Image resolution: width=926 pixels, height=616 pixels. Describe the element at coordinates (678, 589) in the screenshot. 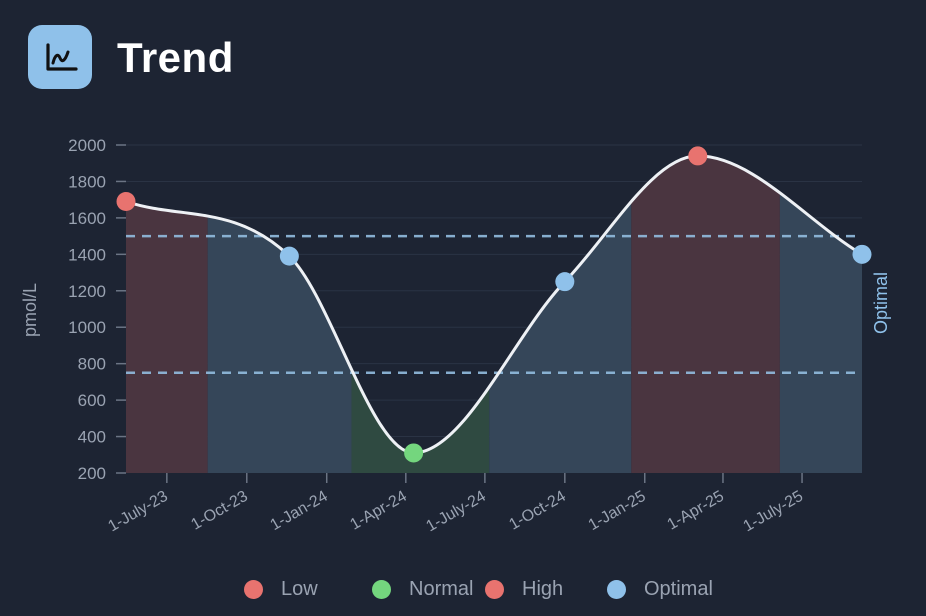

I see `legend-label: Optimal` at that location.